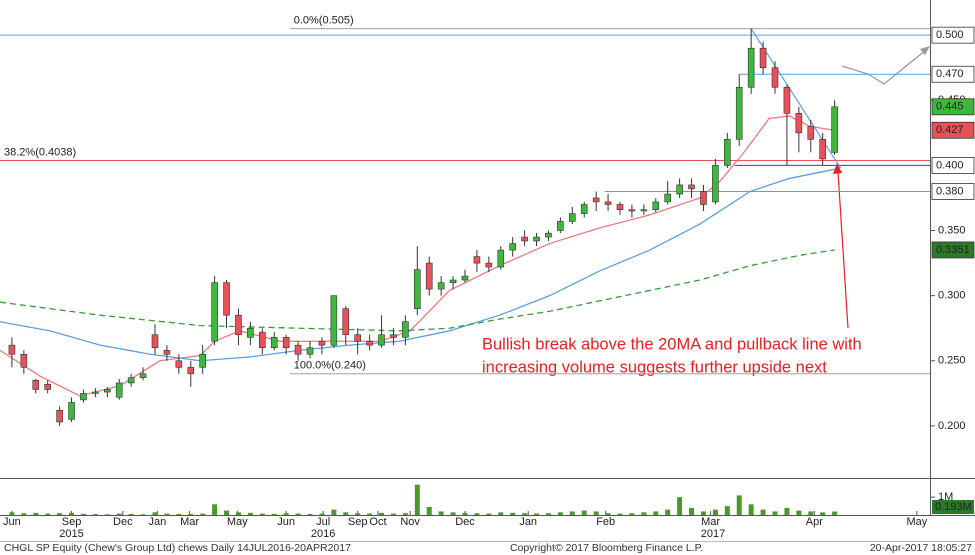 The image size is (975, 555). Describe the element at coordinates (40, 152) in the screenshot. I see `level-label: 38.2%(0.4038)` at that location.